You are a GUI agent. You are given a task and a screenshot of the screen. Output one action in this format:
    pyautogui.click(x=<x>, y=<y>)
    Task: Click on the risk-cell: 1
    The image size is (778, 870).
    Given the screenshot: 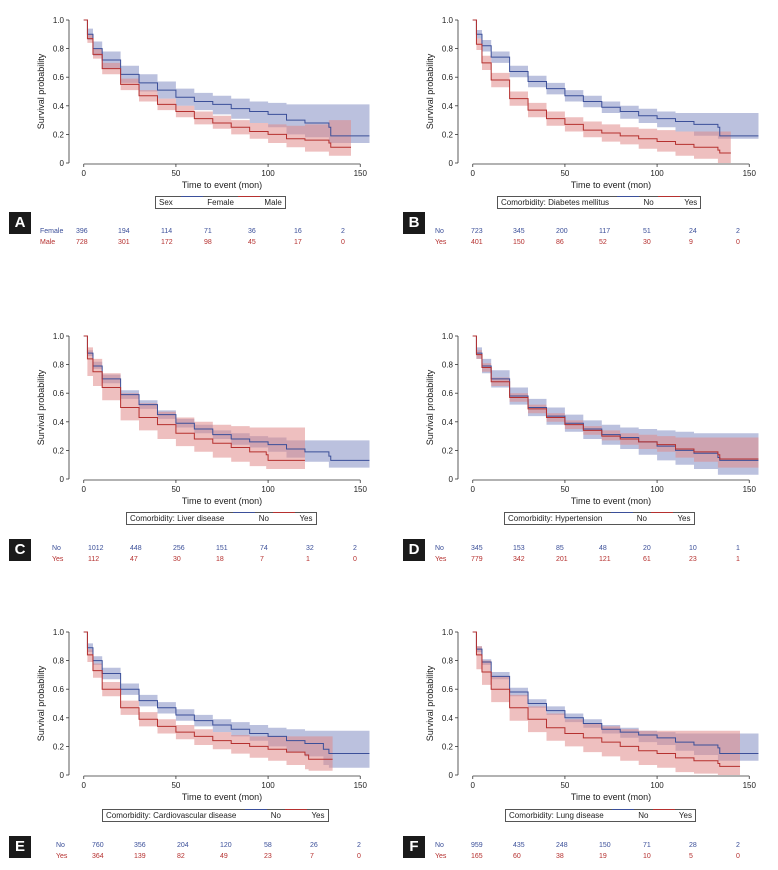 What is the action you would take?
    pyautogui.click(x=738, y=548)
    